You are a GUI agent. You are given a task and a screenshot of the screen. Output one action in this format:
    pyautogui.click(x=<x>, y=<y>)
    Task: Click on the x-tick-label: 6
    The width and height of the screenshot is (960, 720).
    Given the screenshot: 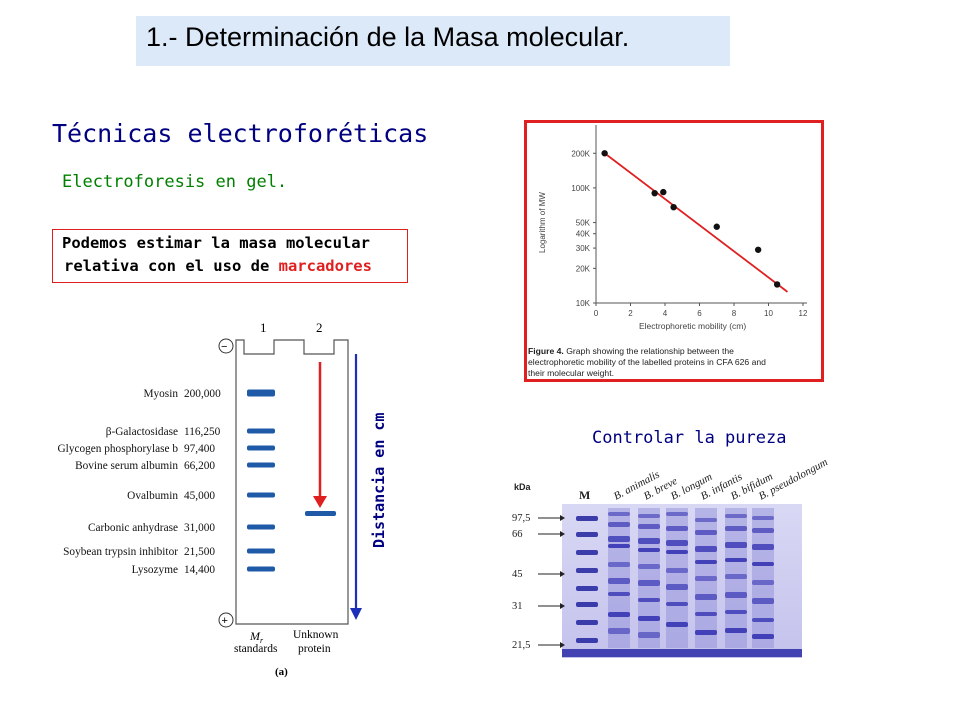 What is the action you would take?
    pyautogui.click(x=699, y=313)
    